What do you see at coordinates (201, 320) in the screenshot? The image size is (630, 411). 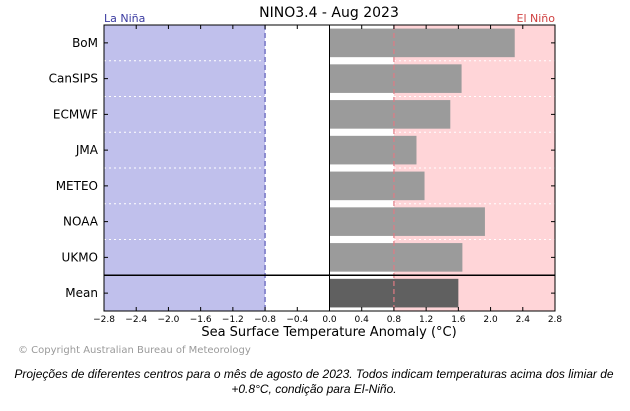 I see `x-tick-label: −1.6` at bounding box center [201, 320].